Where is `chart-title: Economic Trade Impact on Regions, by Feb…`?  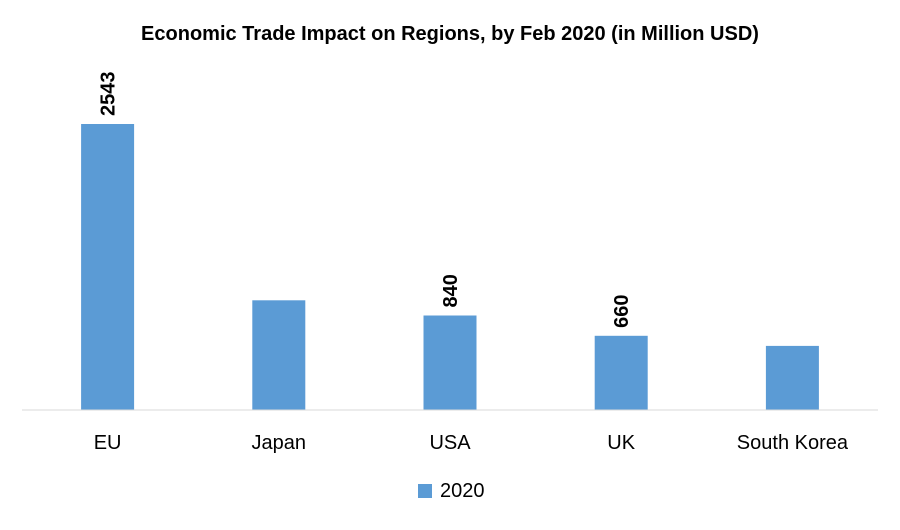 chart-title: Economic Trade Impact on Regions, by Feb… is located at coordinates (450, 34).